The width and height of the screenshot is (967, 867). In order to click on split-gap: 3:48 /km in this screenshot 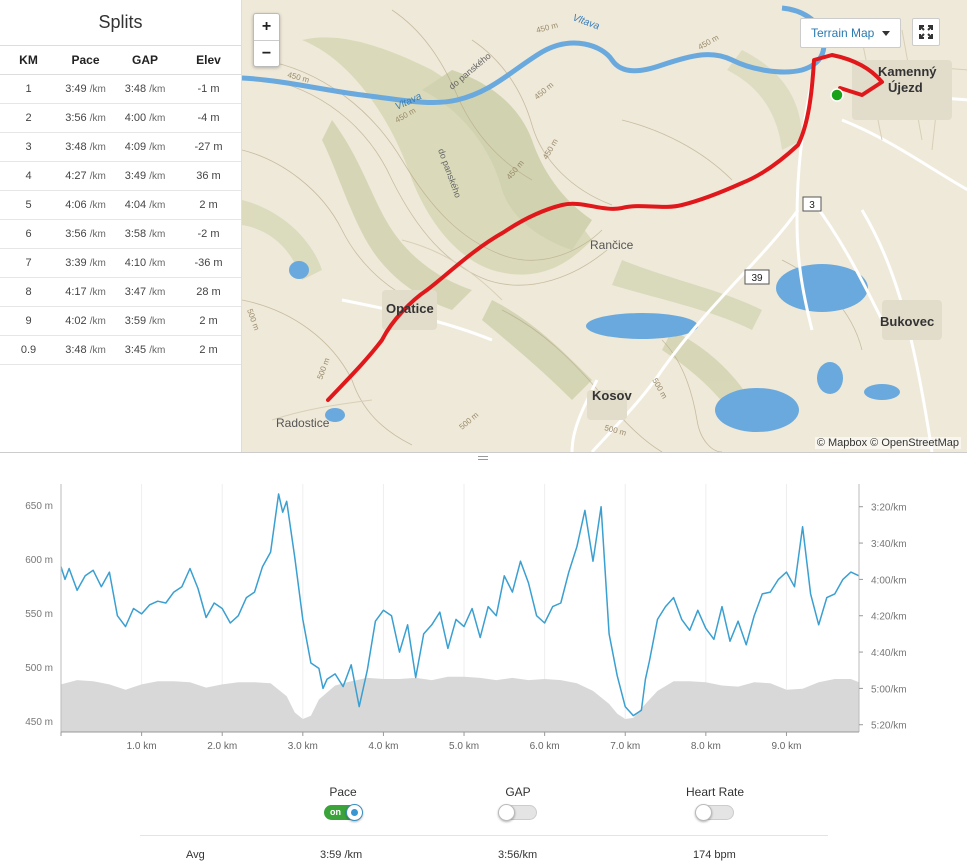, I will do `click(145, 89)`.